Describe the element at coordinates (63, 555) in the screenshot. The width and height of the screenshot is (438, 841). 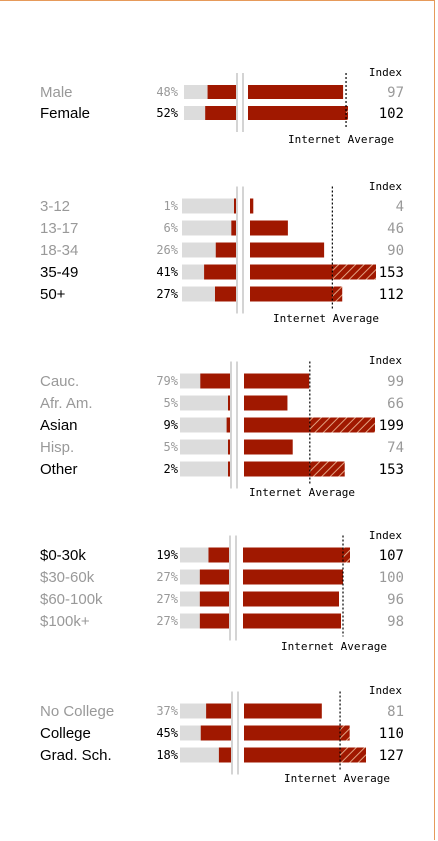
I see `category-label: $0-30k` at that location.